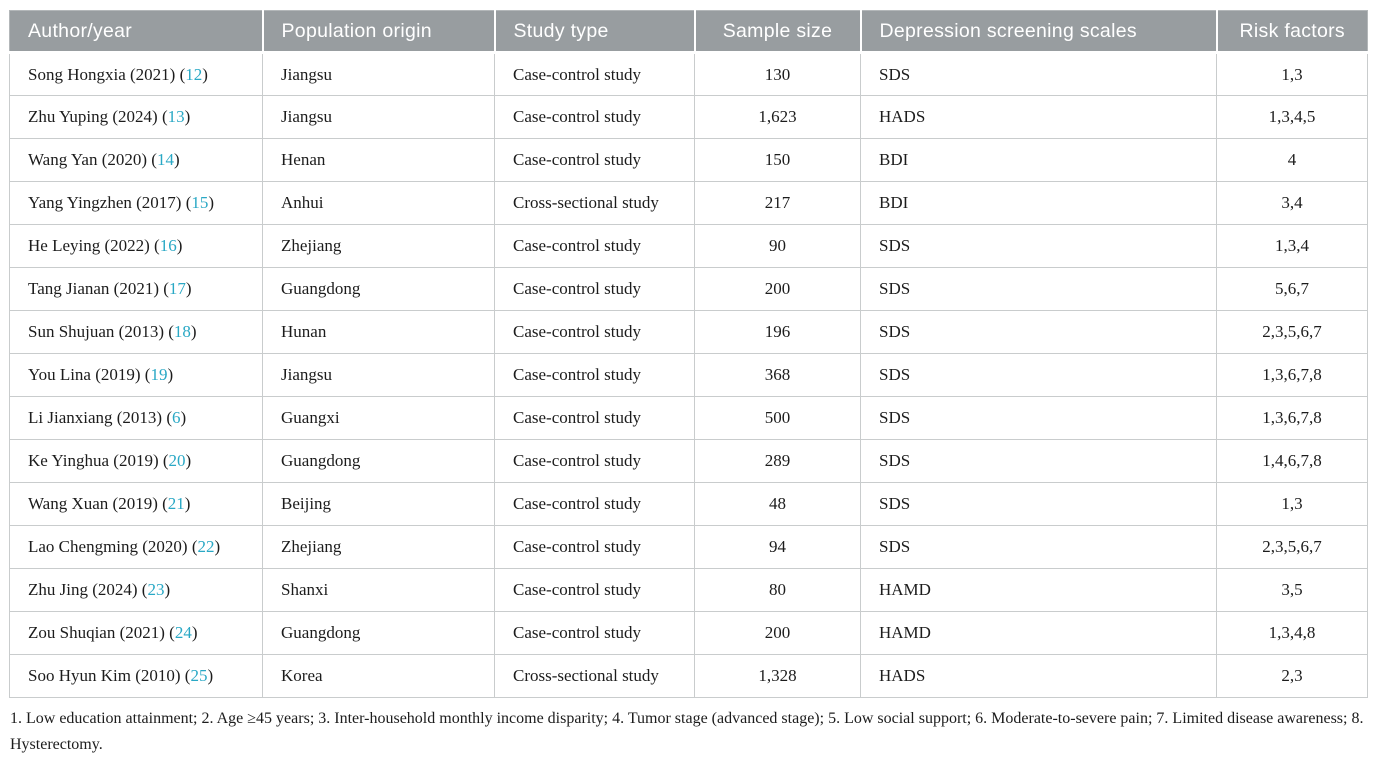 The image size is (1375, 764). Describe the element at coordinates (176, 503) in the screenshot. I see `citation-ref-link: 21` at that location.